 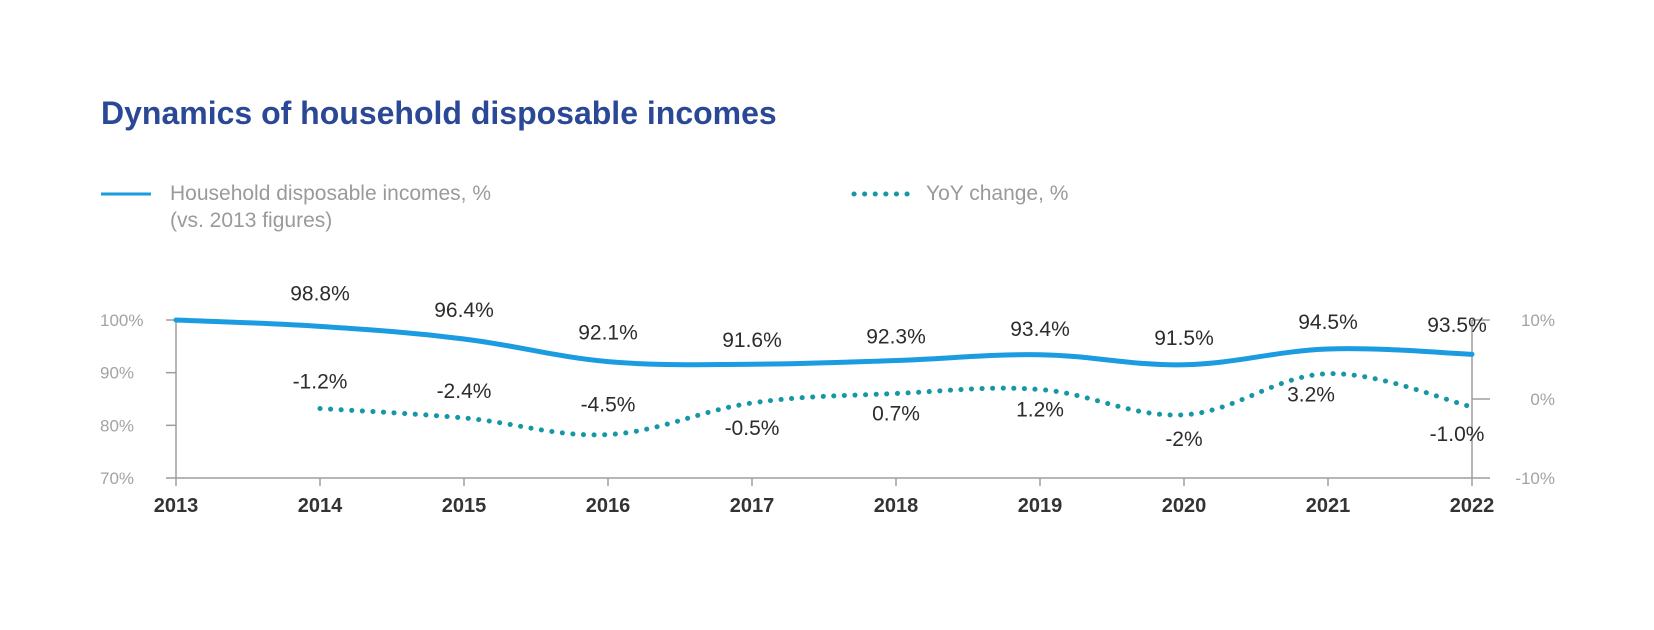 What do you see at coordinates (1040, 506) in the screenshot?
I see `x-tick-label: 2019` at bounding box center [1040, 506].